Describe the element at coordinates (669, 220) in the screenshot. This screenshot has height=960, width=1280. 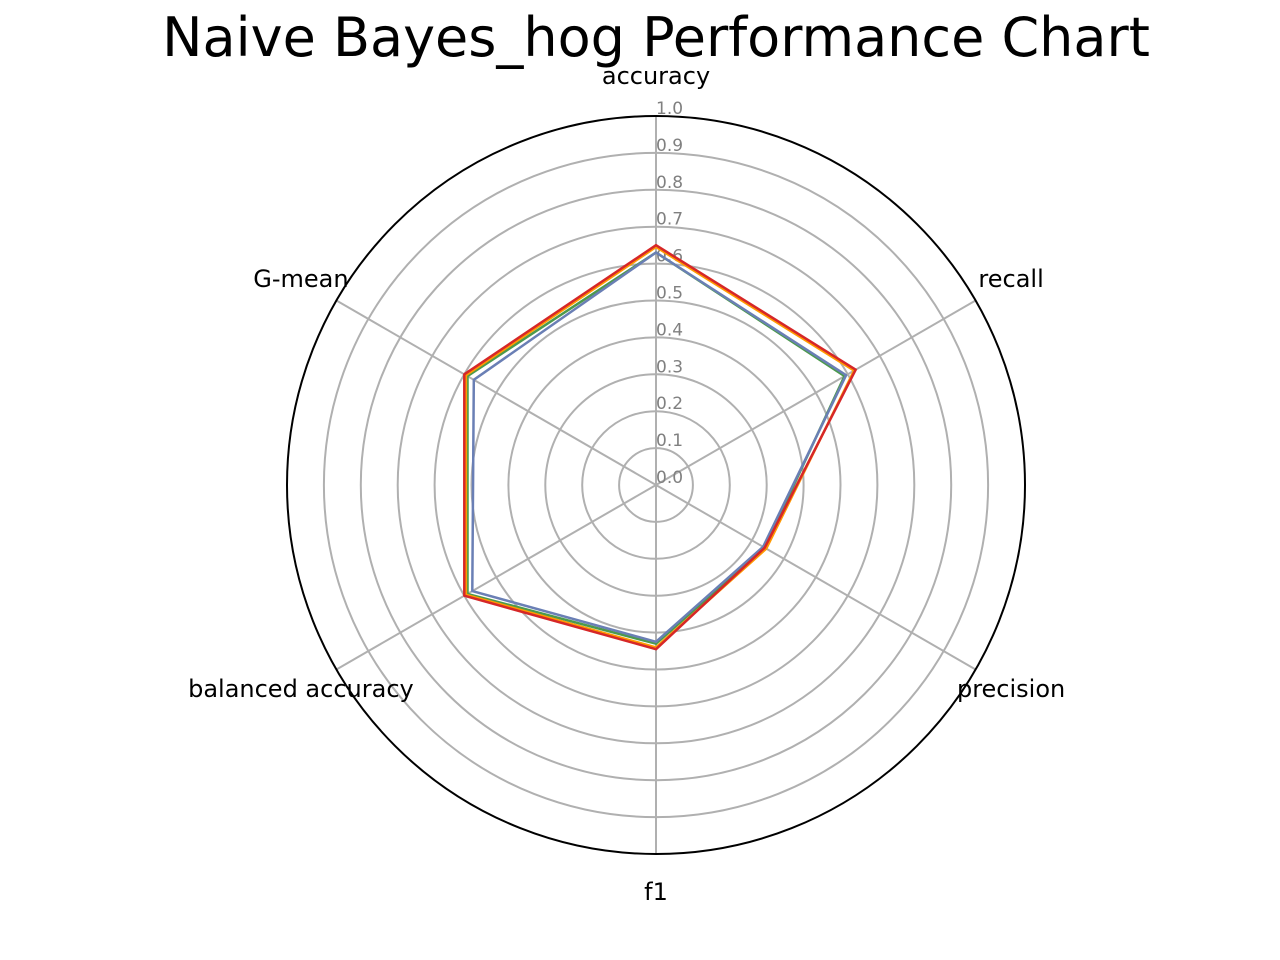
I see `r-tick-label: 0.7` at that location.